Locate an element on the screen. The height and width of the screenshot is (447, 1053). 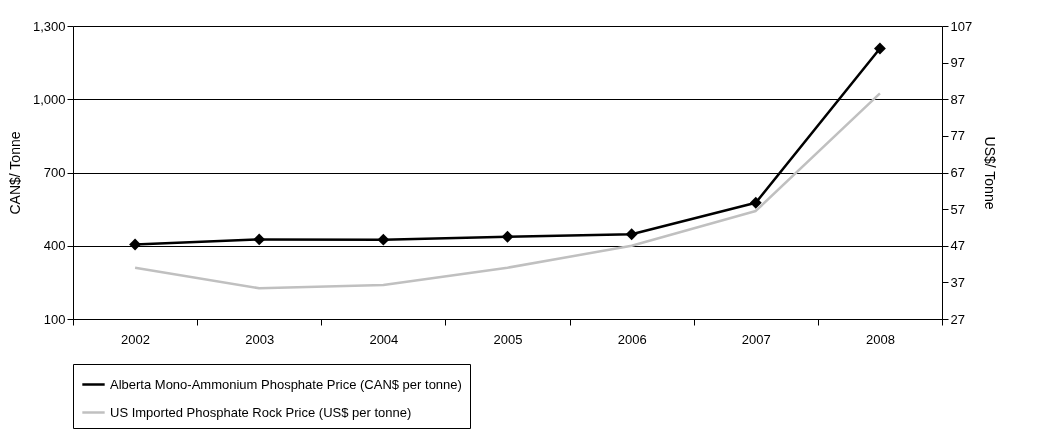
y2-tick-label: 27 is located at coordinates (957, 319).